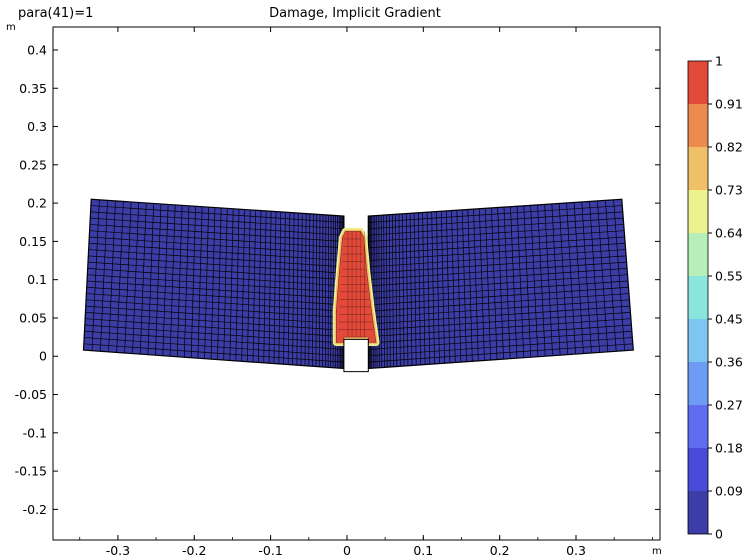  I want to click on y-tick-label: -0.2, so click(35, 509).